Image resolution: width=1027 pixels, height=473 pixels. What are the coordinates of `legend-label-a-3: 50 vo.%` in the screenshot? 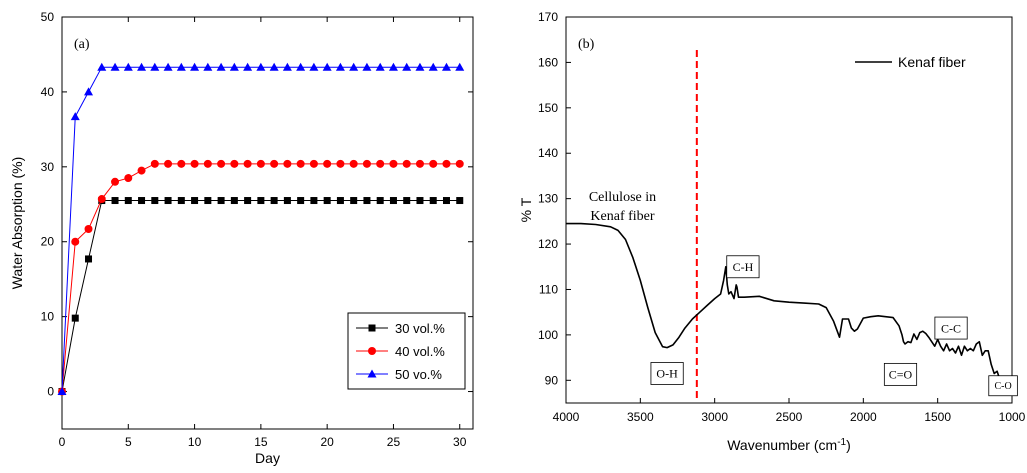 It's located at (418, 374).